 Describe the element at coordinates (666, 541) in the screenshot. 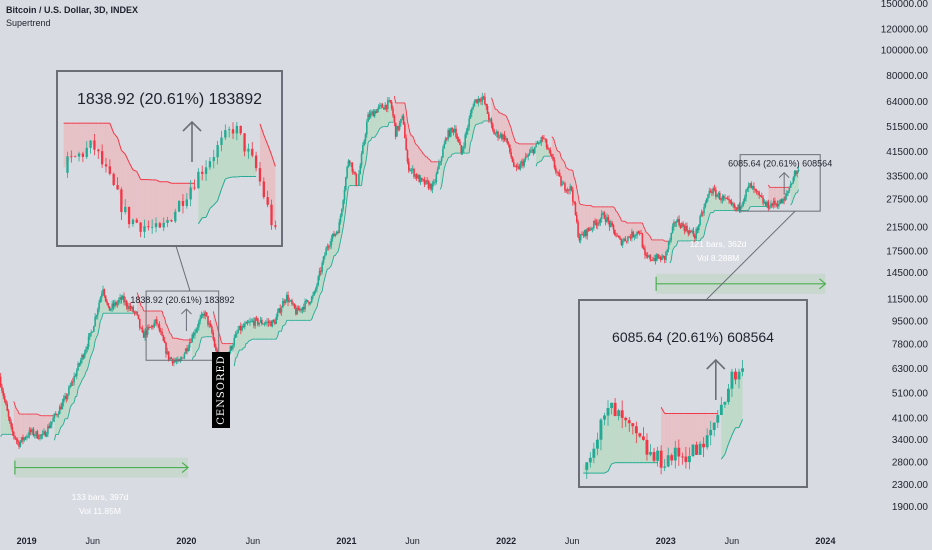

I see `x-tick-label: 2023` at that location.